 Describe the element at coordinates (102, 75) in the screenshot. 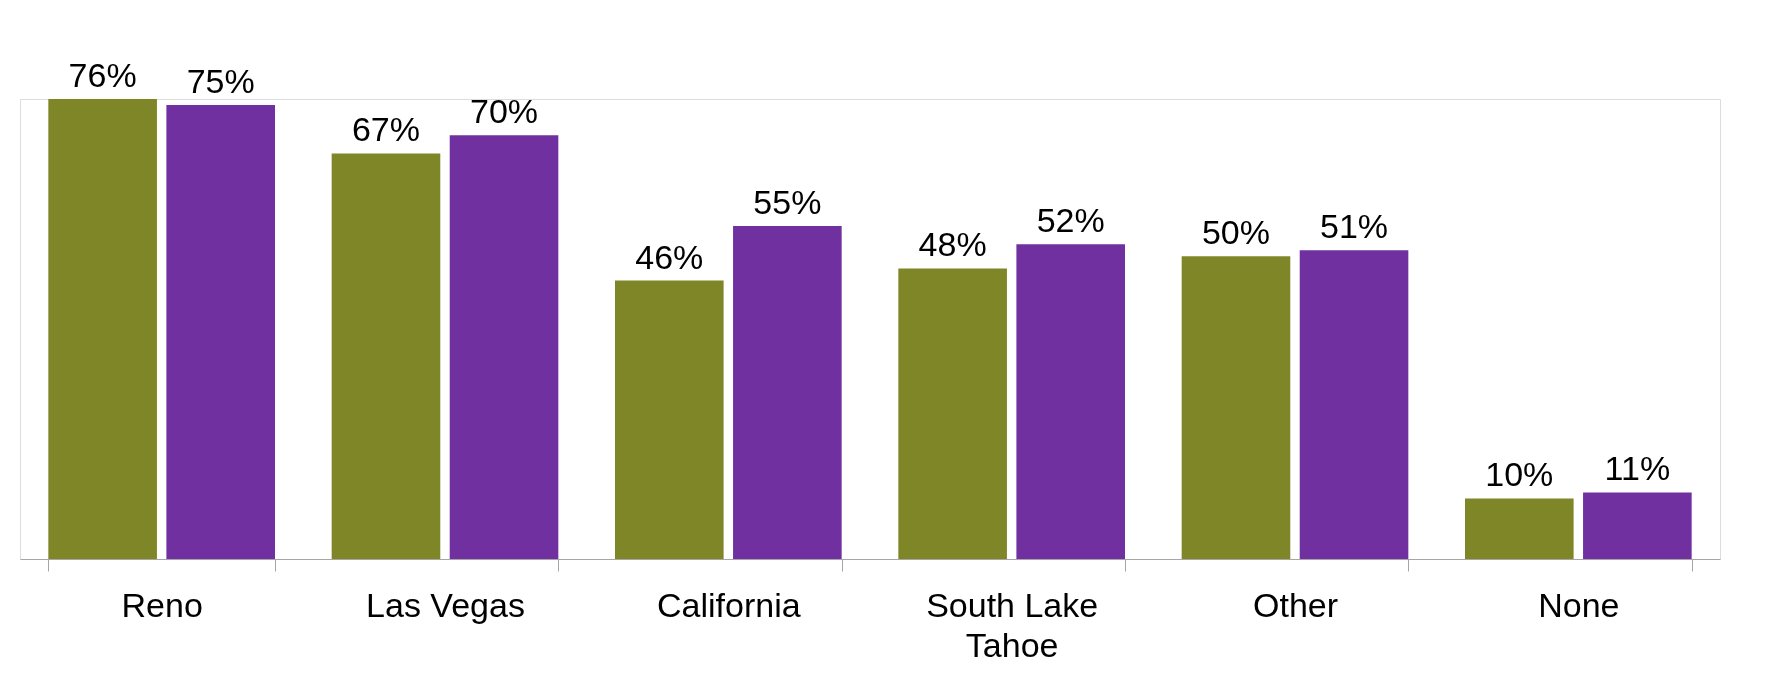

I see `data-label: 76%` at that location.